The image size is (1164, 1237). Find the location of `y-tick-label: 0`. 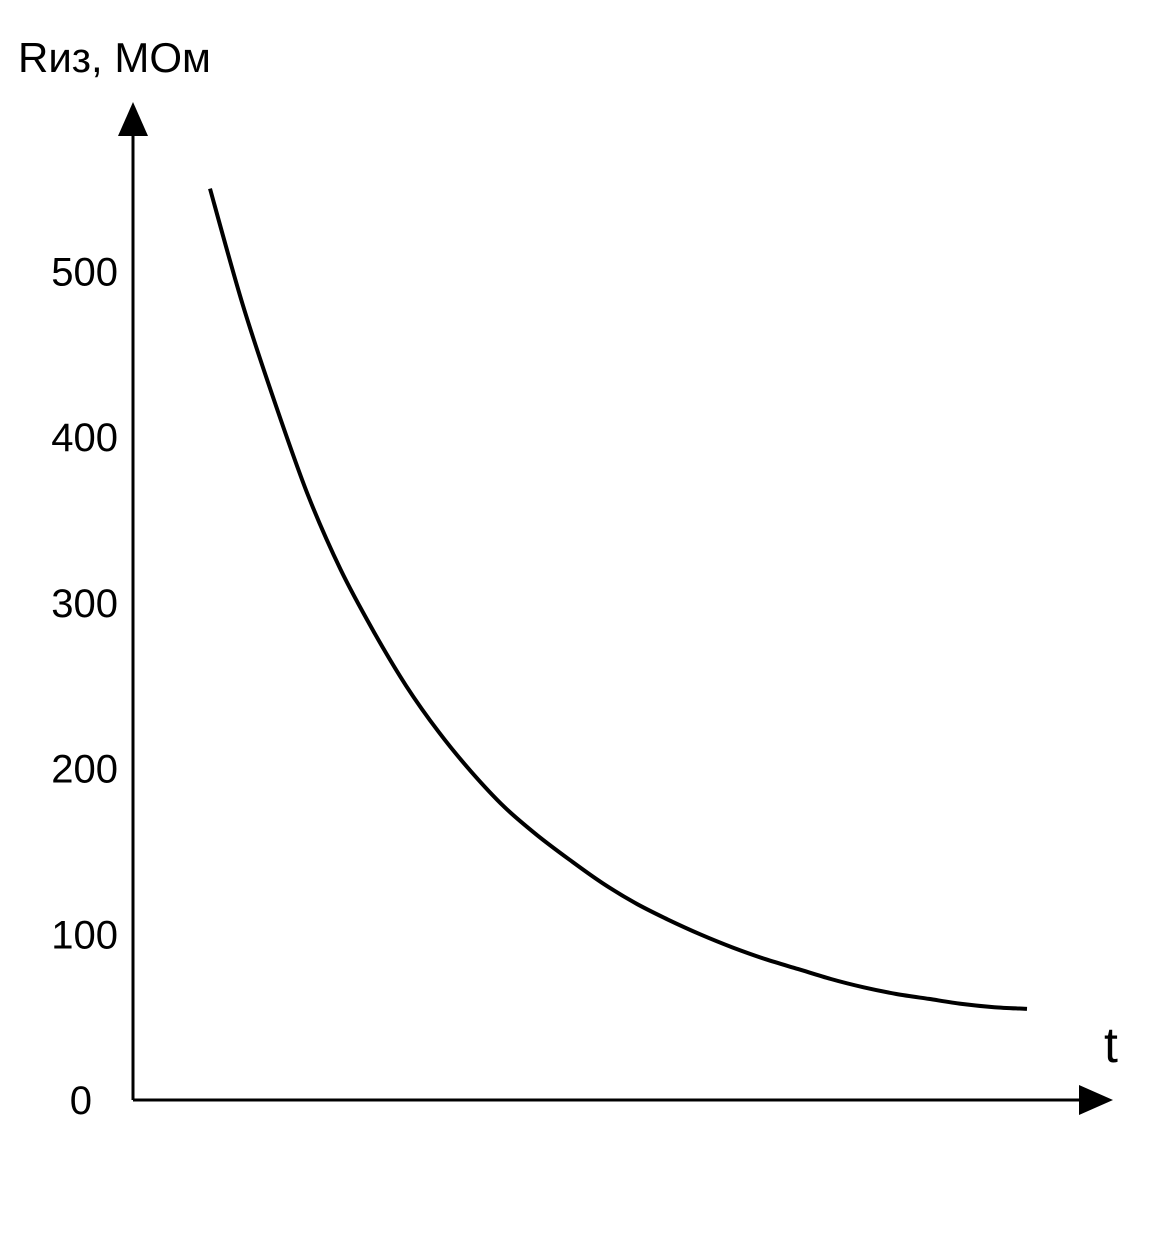

y-tick-label: 0 is located at coordinates (81, 1101).